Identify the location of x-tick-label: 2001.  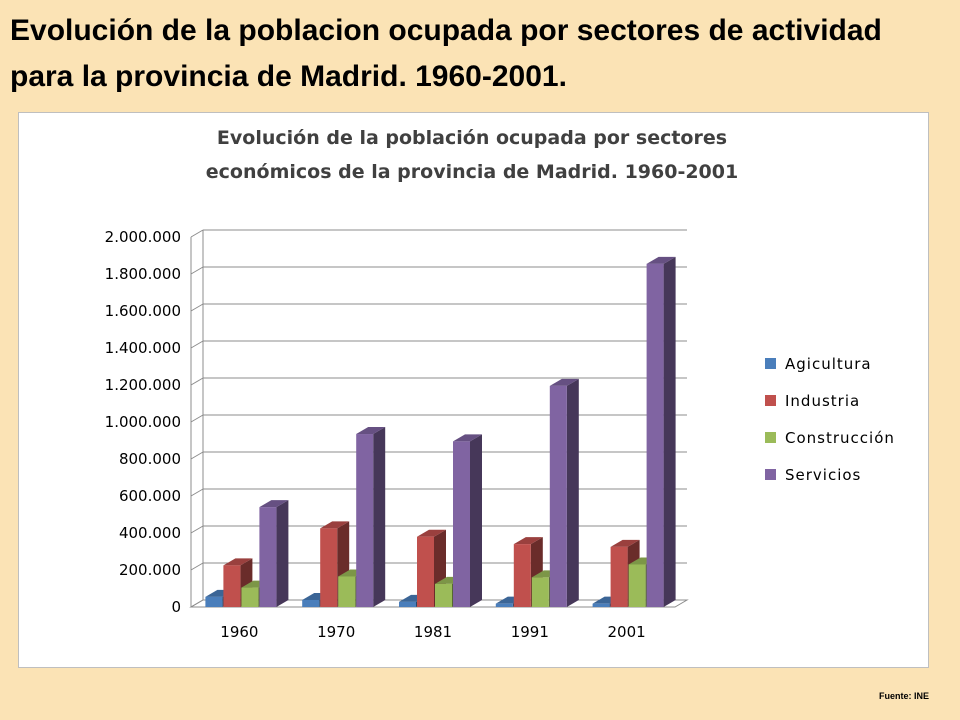
(627, 632).